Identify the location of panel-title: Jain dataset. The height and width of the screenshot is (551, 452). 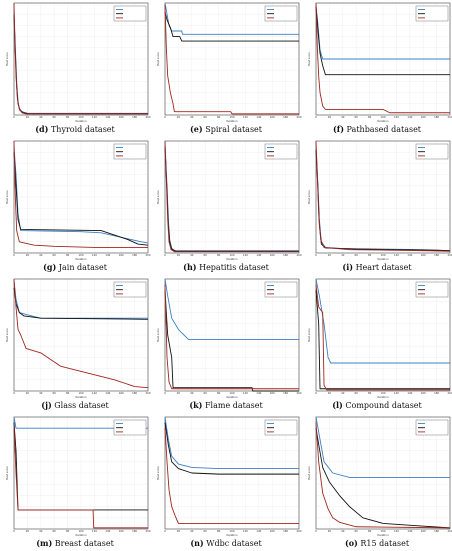
(81, 267).